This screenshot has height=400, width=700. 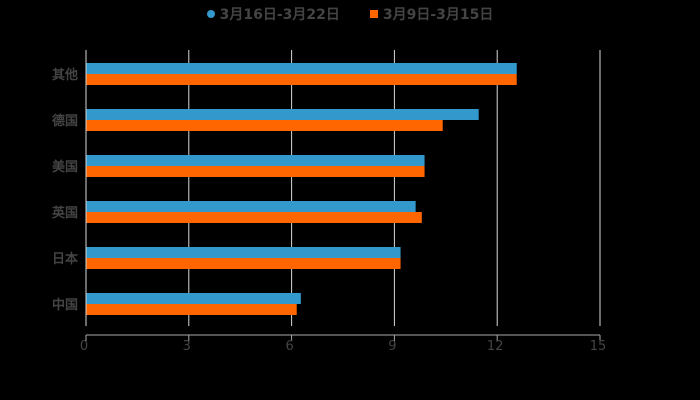 What do you see at coordinates (64, 213) in the screenshot?
I see `y-category-label: 英国` at bounding box center [64, 213].